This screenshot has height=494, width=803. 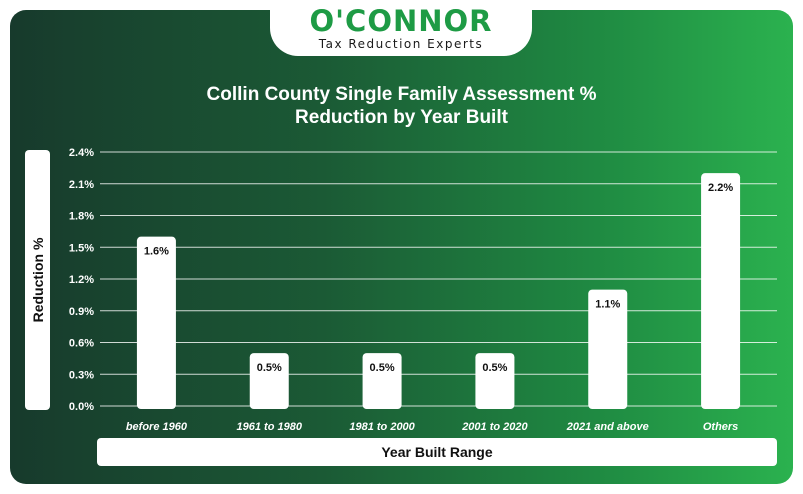 What do you see at coordinates (156, 252) in the screenshot?
I see `data-label: 1.6%` at bounding box center [156, 252].